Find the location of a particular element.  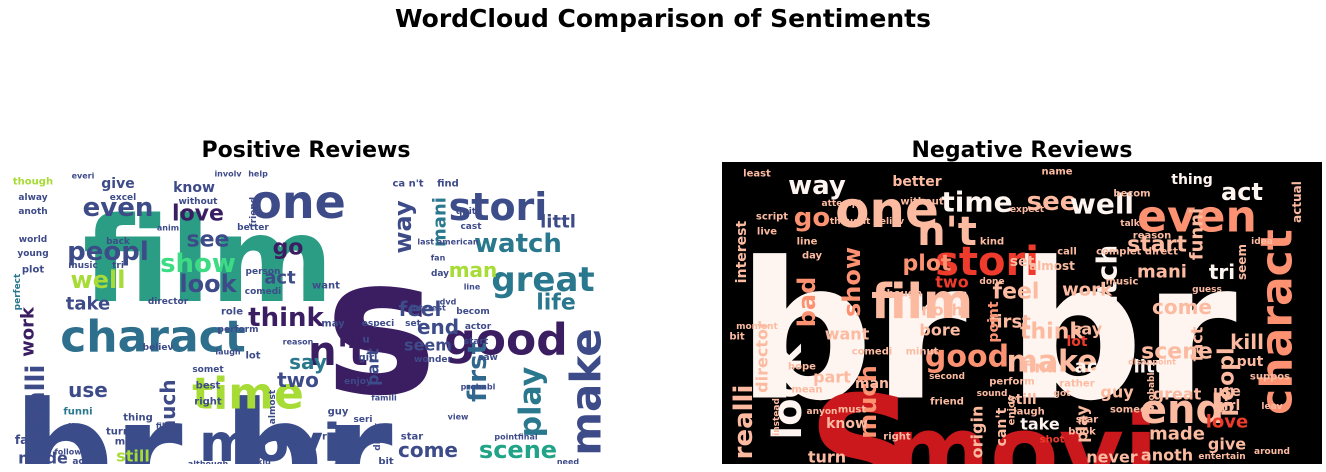

word-ca-n-t: ca n't is located at coordinates (407, 184).